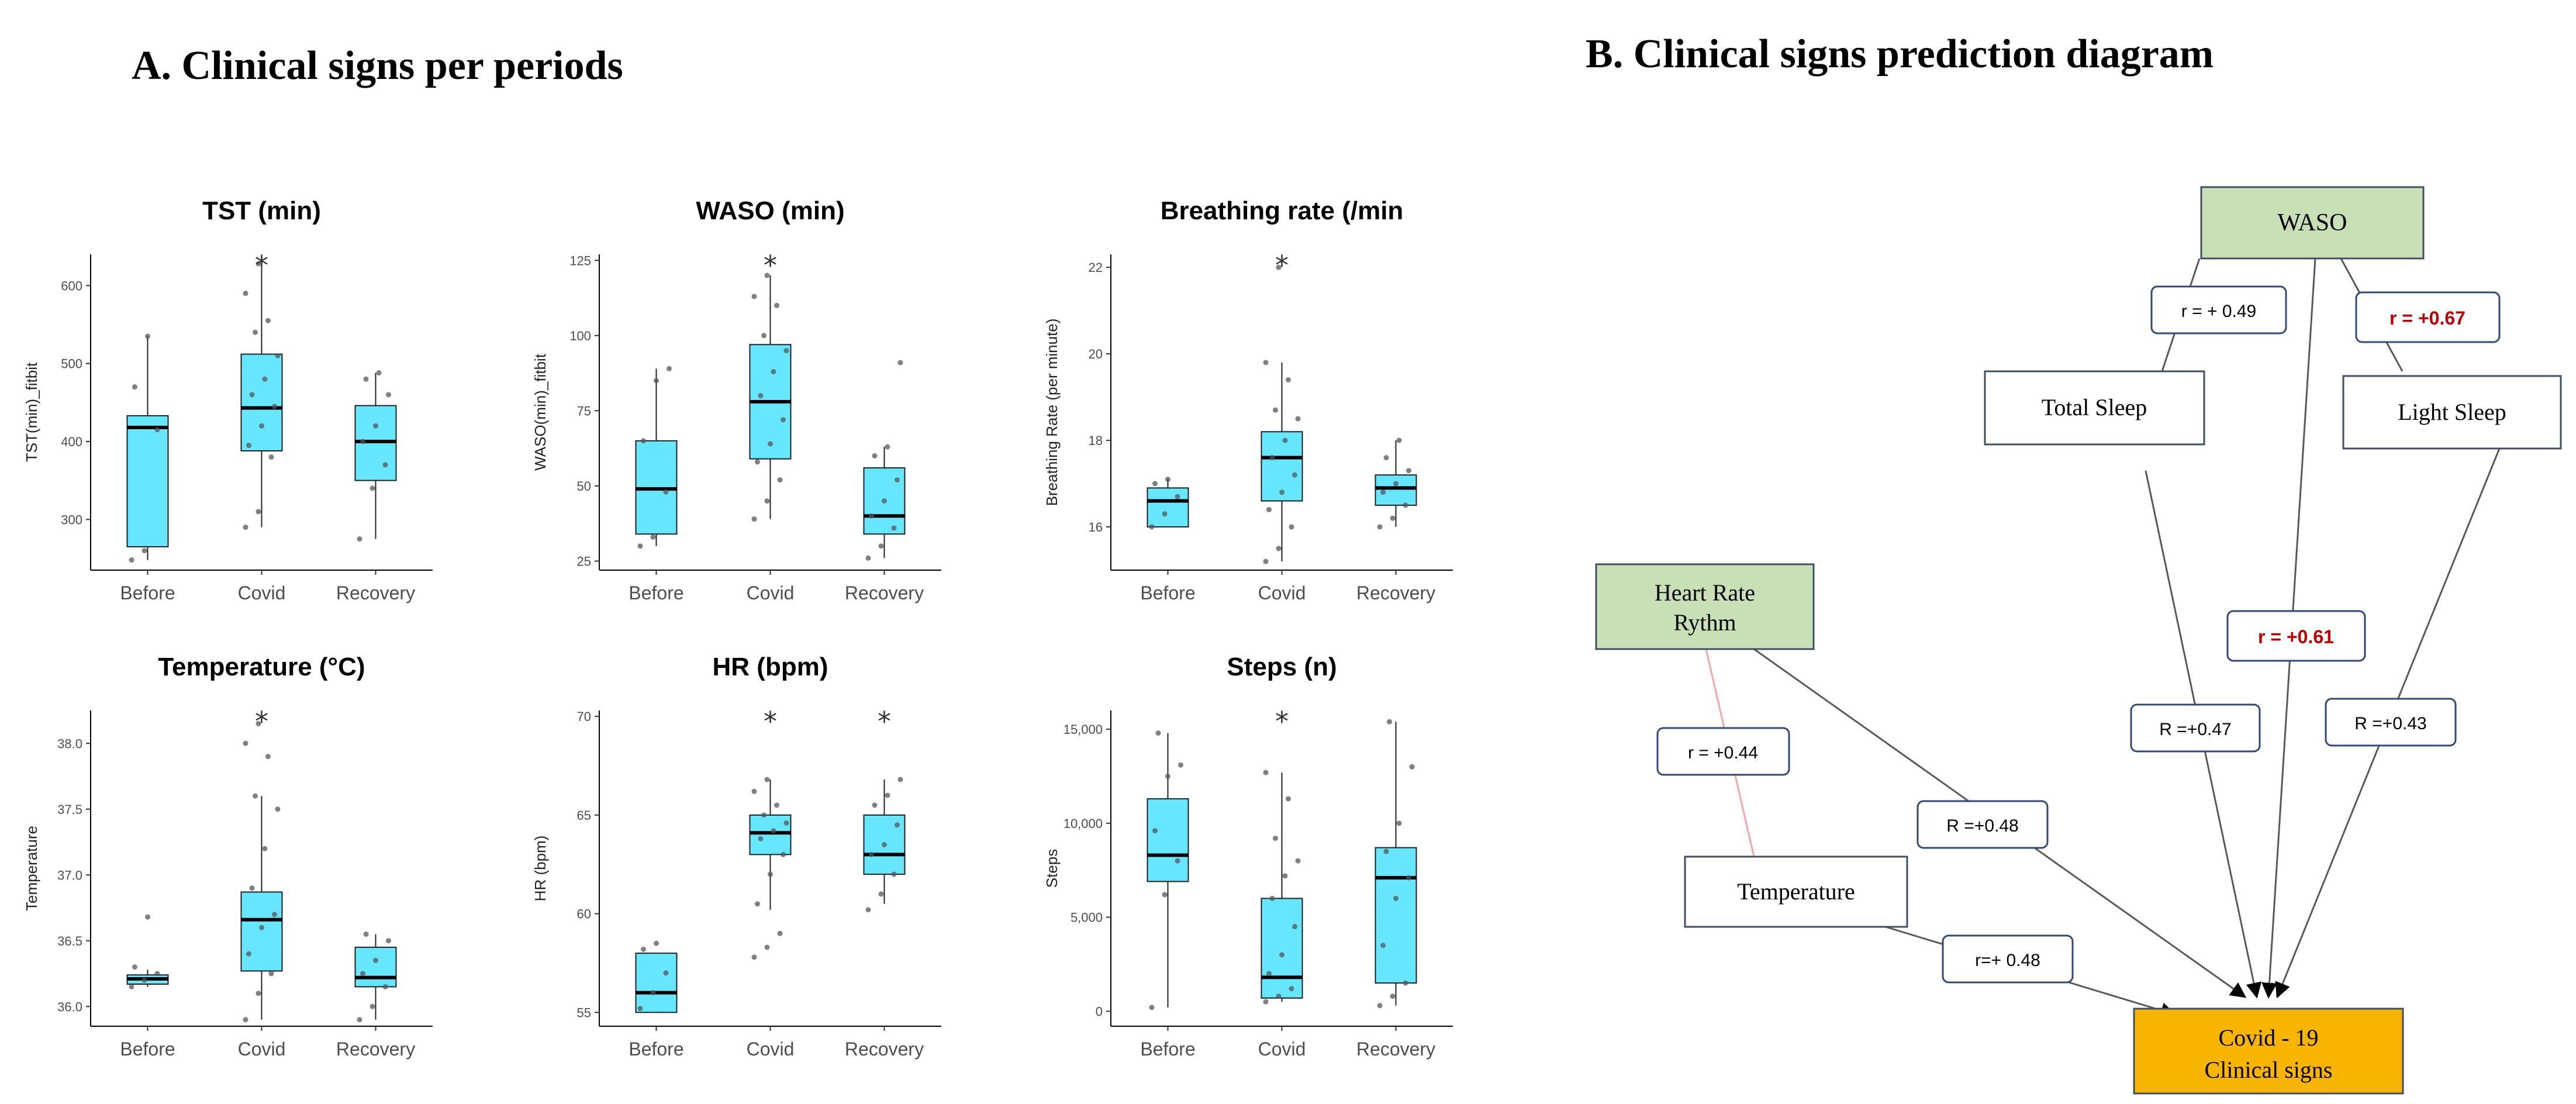 This screenshot has width=2576, height=1104. Describe the element at coordinates (262, 1049) in the screenshot. I see `x-tick-label: Covid` at that location.